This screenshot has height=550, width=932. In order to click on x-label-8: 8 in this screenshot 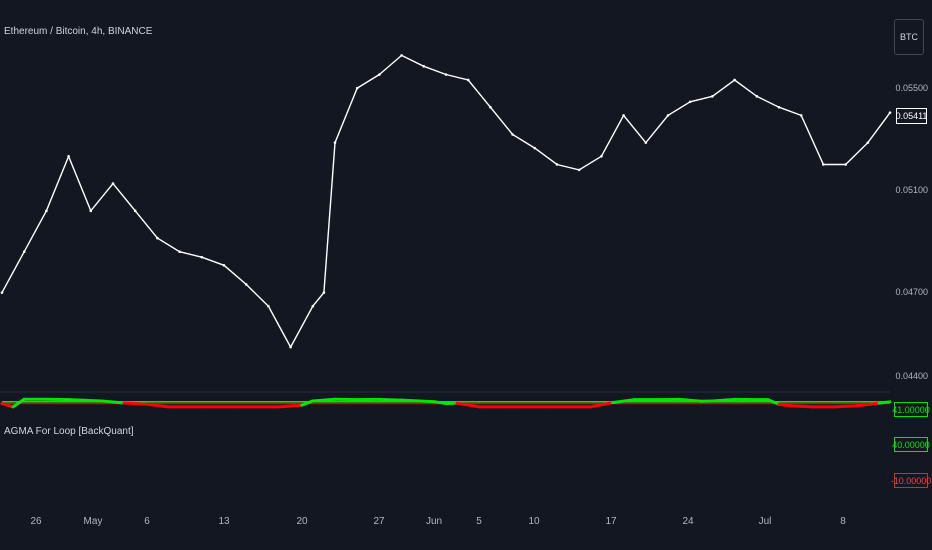, I will do `click(843, 521)`.